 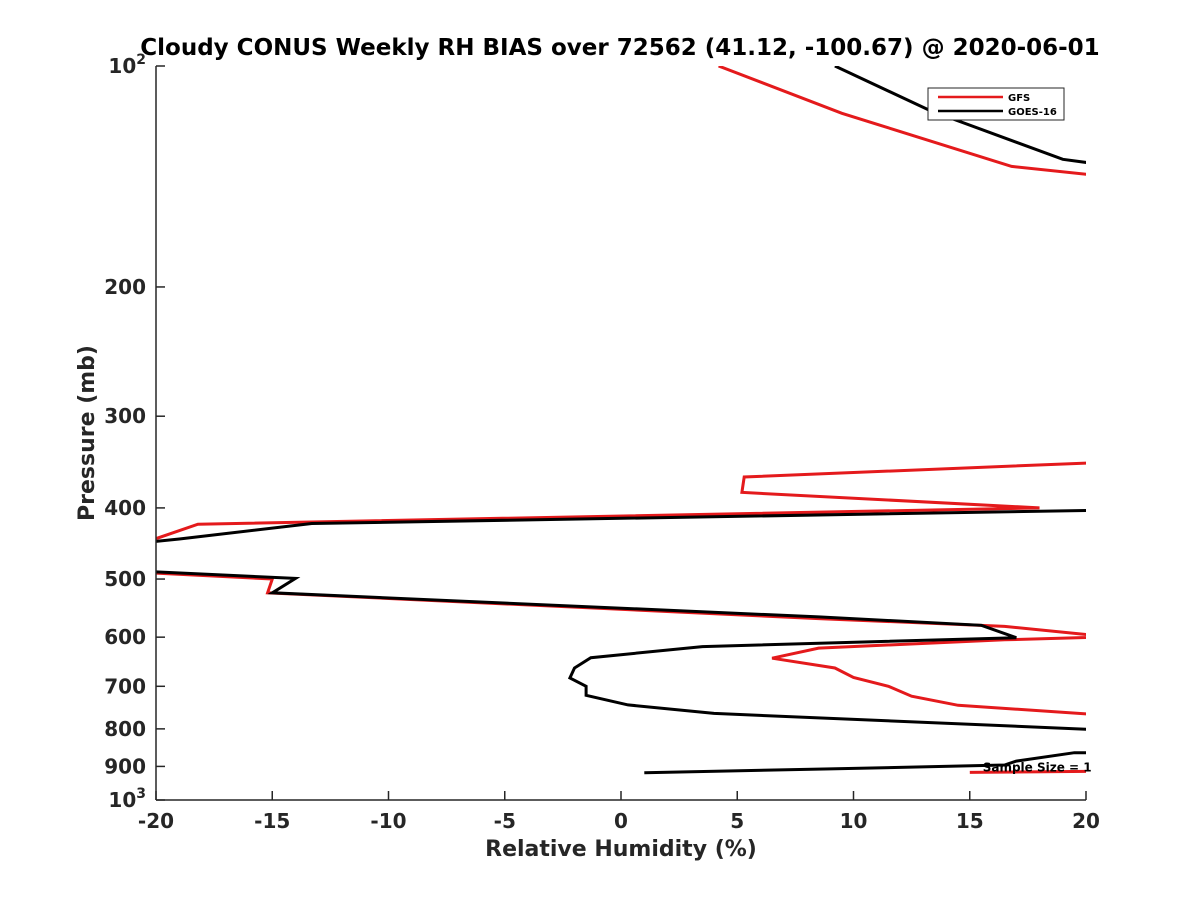 I want to click on y-tick-label: 10³, so click(x=127, y=799).